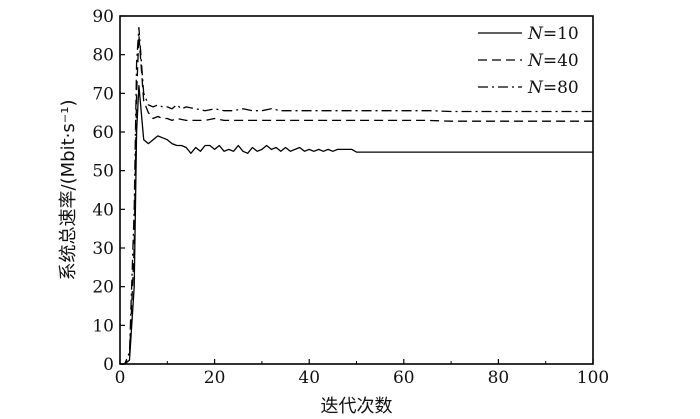  Describe the element at coordinates (120, 378) in the screenshot. I see `x-tick-label: 0` at that location.